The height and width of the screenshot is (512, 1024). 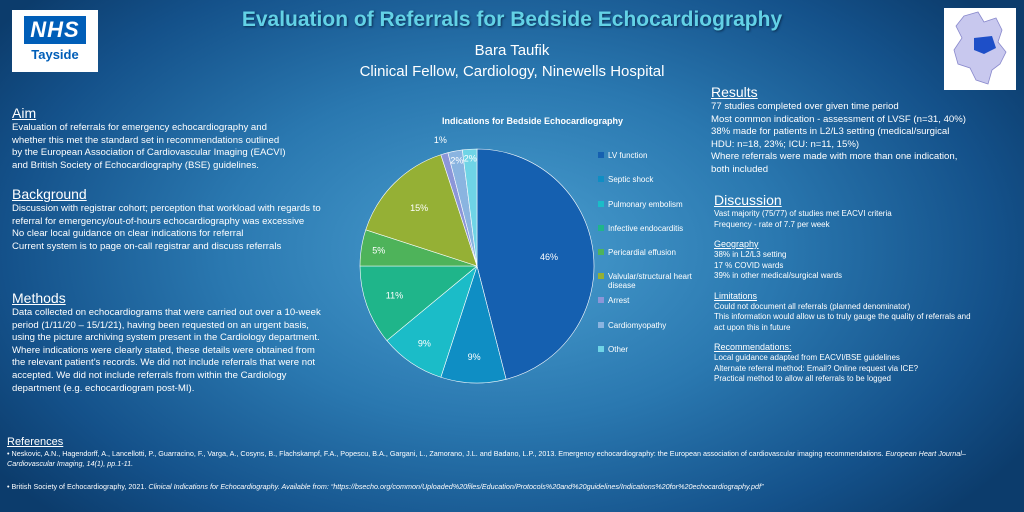 I want to click on legend-item: Pericardial effusion, so click(x=637, y=252).